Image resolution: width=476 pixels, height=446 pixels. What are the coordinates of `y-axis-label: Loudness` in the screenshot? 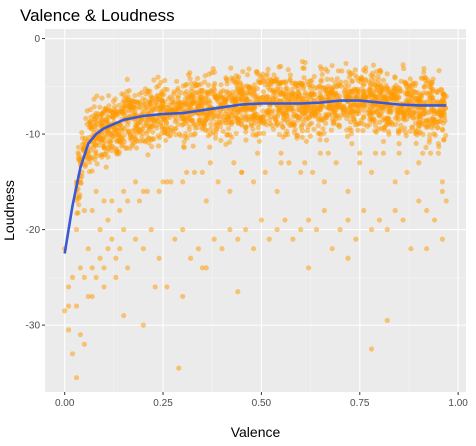 It's located at (9, 210).